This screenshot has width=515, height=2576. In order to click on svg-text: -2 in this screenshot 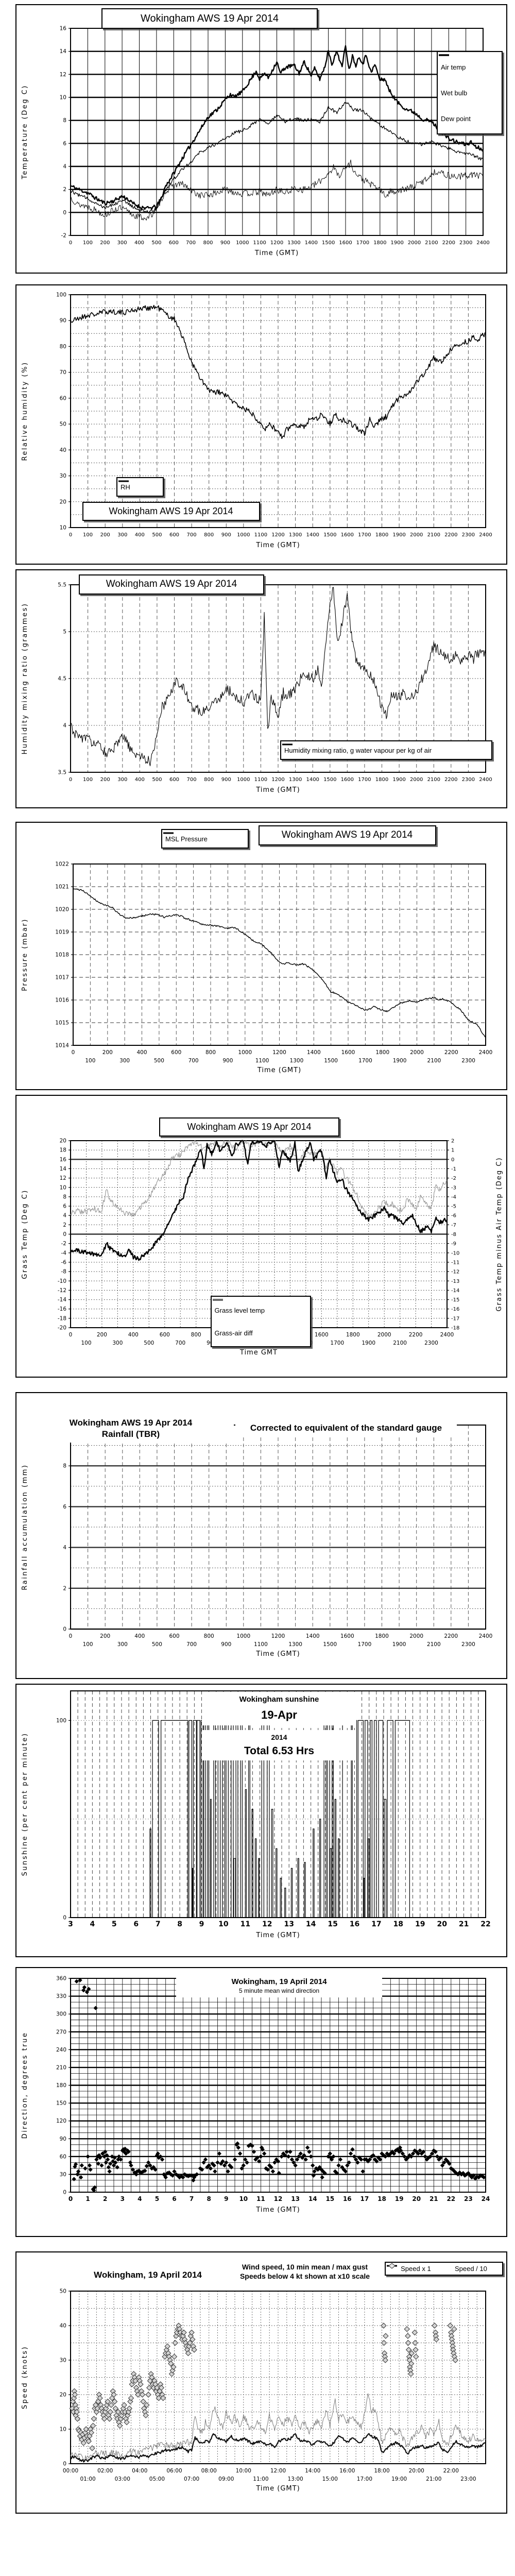, I will do `click(64, 236)`.